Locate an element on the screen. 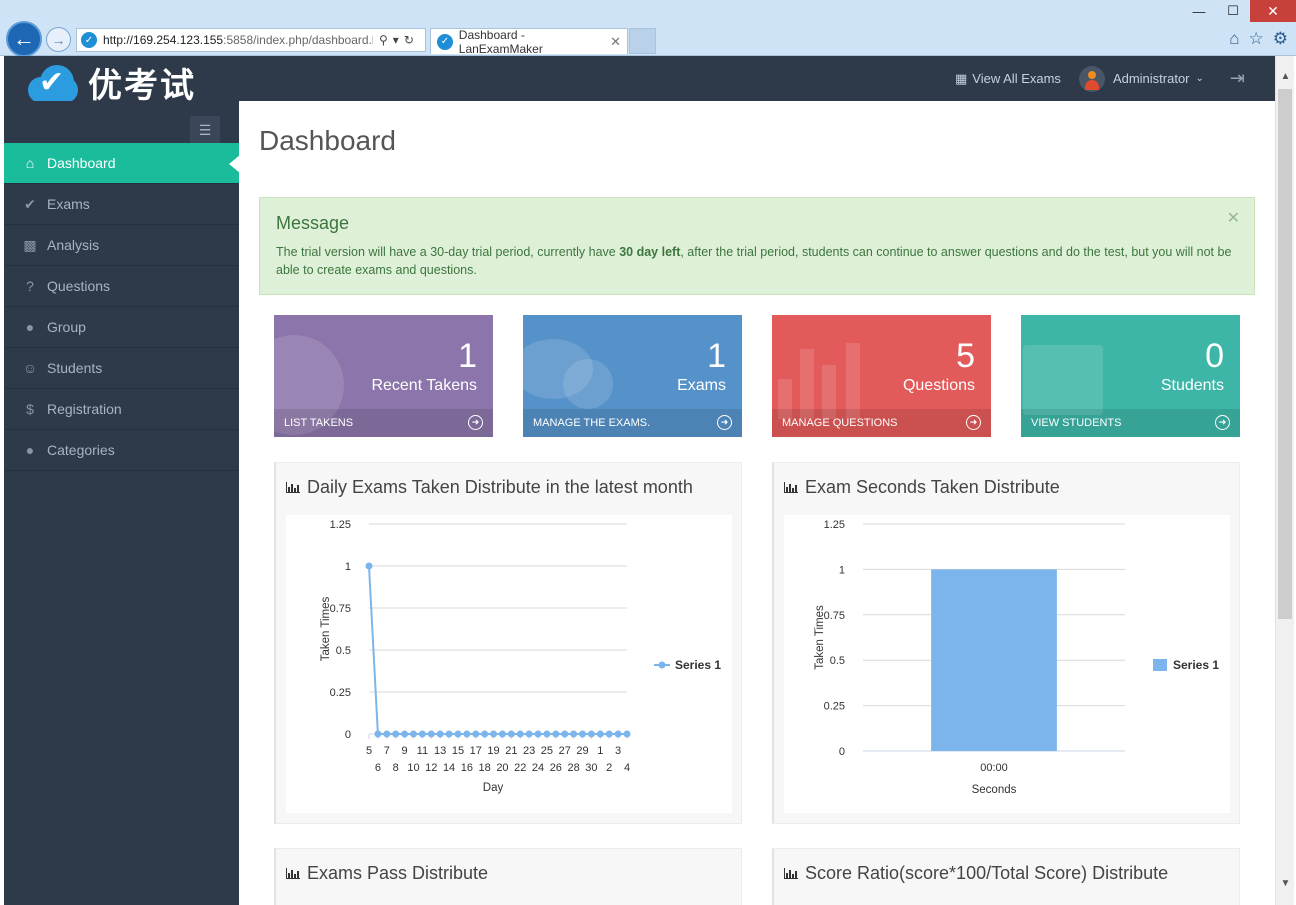 The image size is (1296, 905). view-all-exams-label: View All Exams is located at coordinates (1016, 78).